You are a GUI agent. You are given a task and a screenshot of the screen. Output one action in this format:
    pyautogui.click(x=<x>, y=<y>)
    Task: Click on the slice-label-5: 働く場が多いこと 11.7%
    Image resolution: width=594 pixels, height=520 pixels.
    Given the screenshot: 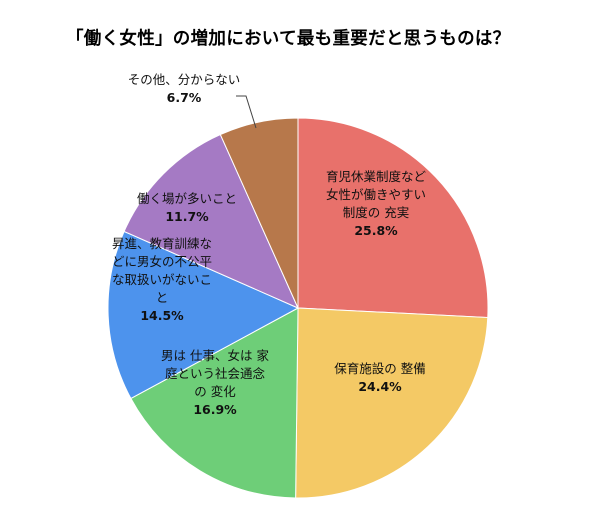 What is the action you would take?
    pyautogui.click(x=187, y=207)
    